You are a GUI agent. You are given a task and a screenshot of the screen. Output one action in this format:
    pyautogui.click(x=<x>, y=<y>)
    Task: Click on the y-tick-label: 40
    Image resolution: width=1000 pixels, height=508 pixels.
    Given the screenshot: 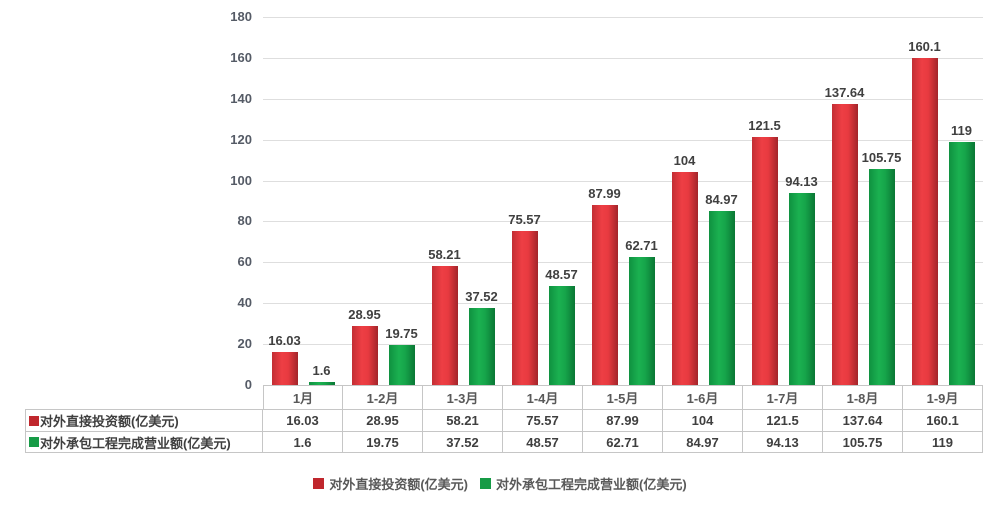 What is the action you would take?
    pyautogui.click(x=244, y=303)
    